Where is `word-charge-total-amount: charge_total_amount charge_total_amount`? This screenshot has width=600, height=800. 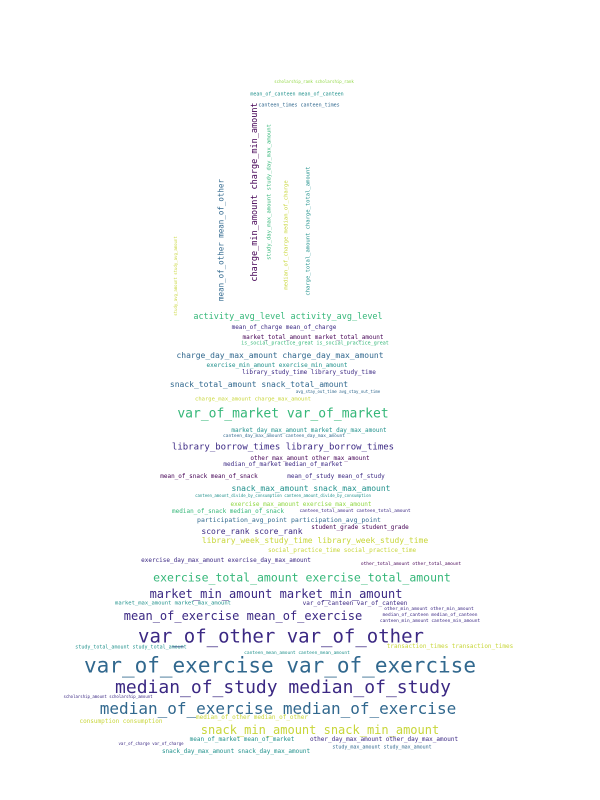 word-charge-total-amount: charge_total_amount charge_total_amount is located at coordinates (308, 231).